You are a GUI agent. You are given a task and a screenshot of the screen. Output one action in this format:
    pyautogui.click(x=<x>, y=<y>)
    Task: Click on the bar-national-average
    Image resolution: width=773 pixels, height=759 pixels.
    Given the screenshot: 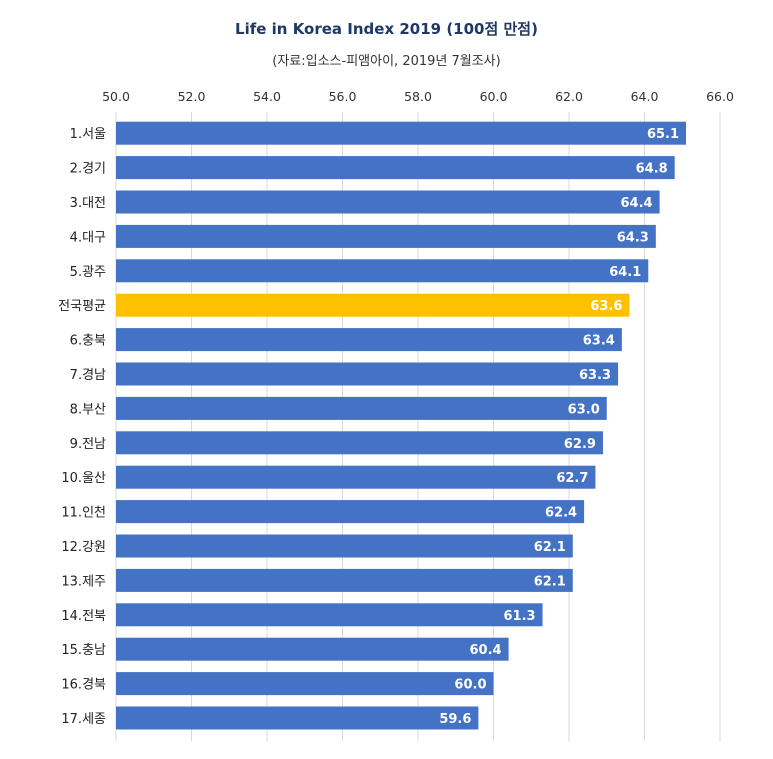 What is the action you would take?
    pyautogui.click(x=373, y=305)
    